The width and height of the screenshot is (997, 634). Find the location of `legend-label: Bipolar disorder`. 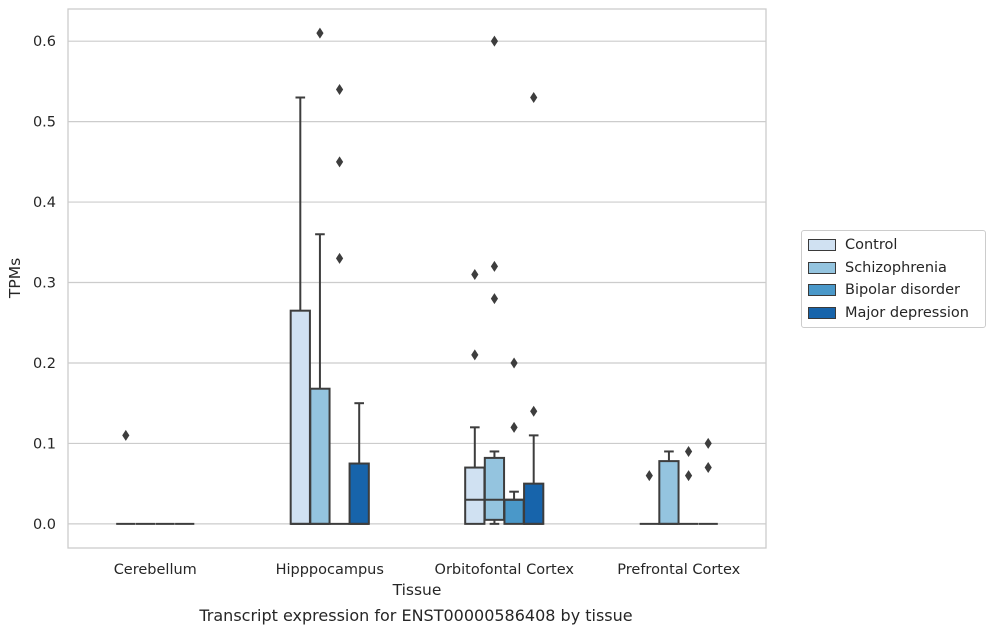

legend-label: Bipolar disorder is located at coordinates (902, 290).